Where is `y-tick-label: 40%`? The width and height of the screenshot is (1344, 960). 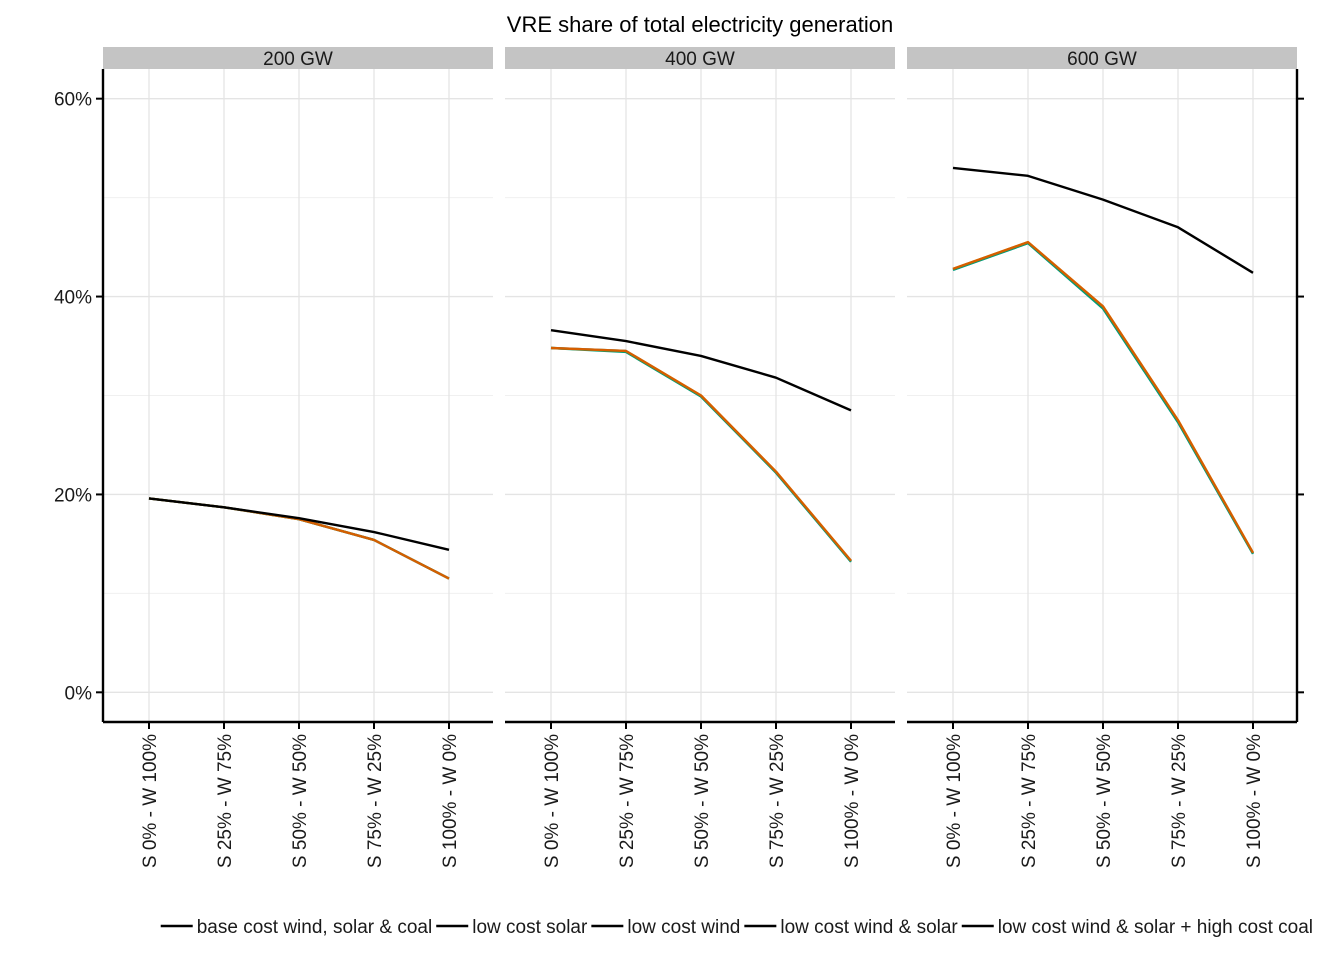 y-tick-label: 40% is located at coordinates (73, 298).